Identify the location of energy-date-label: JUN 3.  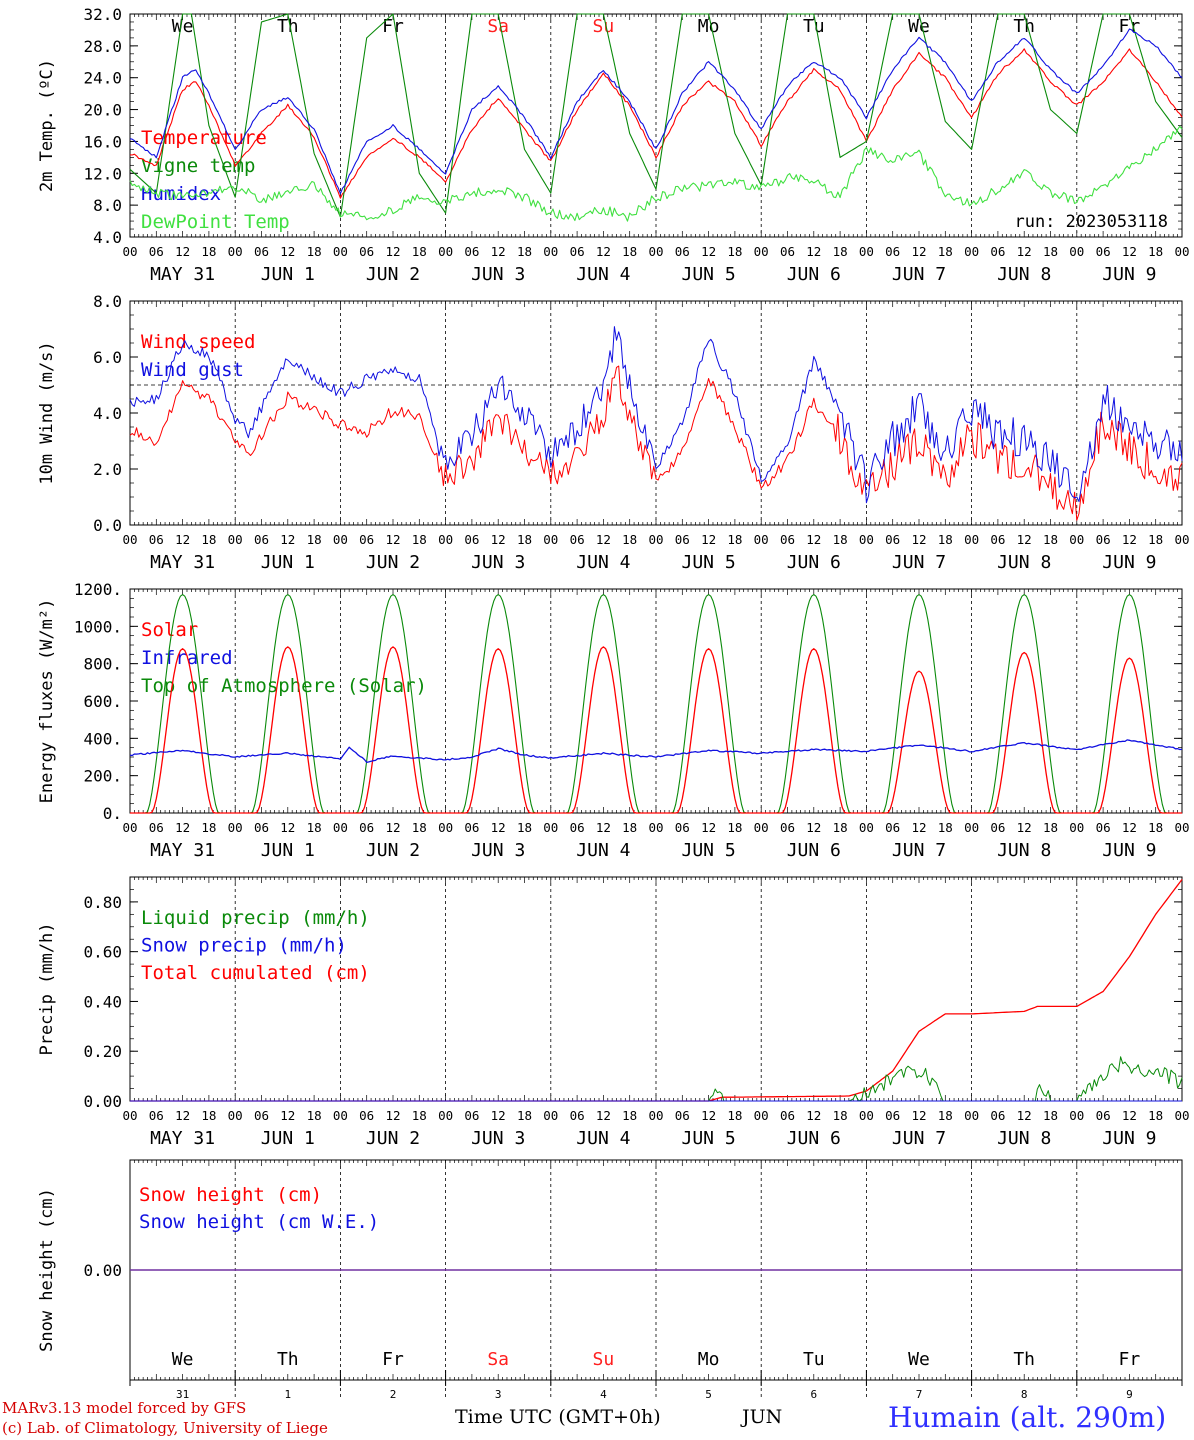
(498, 850).